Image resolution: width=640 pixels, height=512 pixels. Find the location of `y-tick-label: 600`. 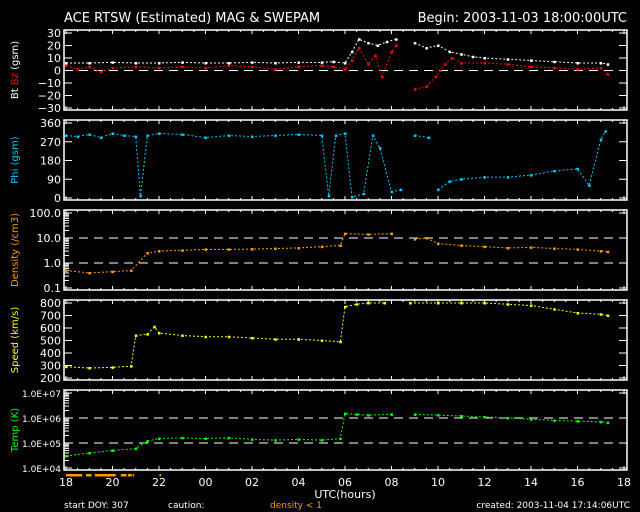

y-tick-label: 600 is located at coordinates (50, 328).